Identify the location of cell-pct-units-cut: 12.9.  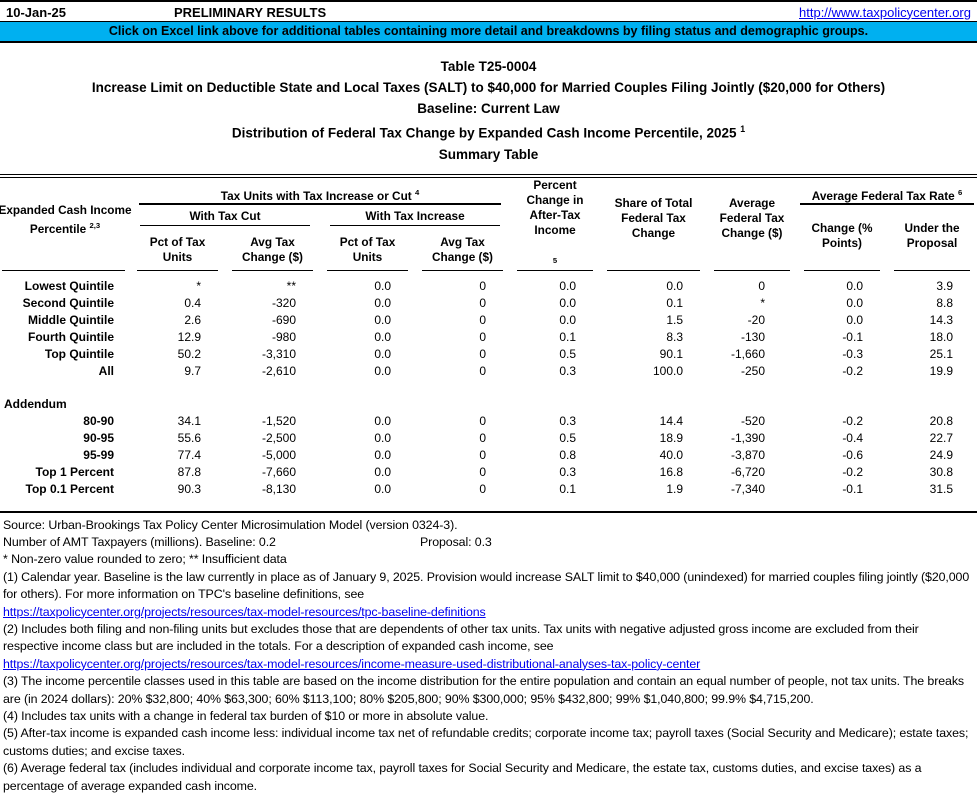
(189, 336).